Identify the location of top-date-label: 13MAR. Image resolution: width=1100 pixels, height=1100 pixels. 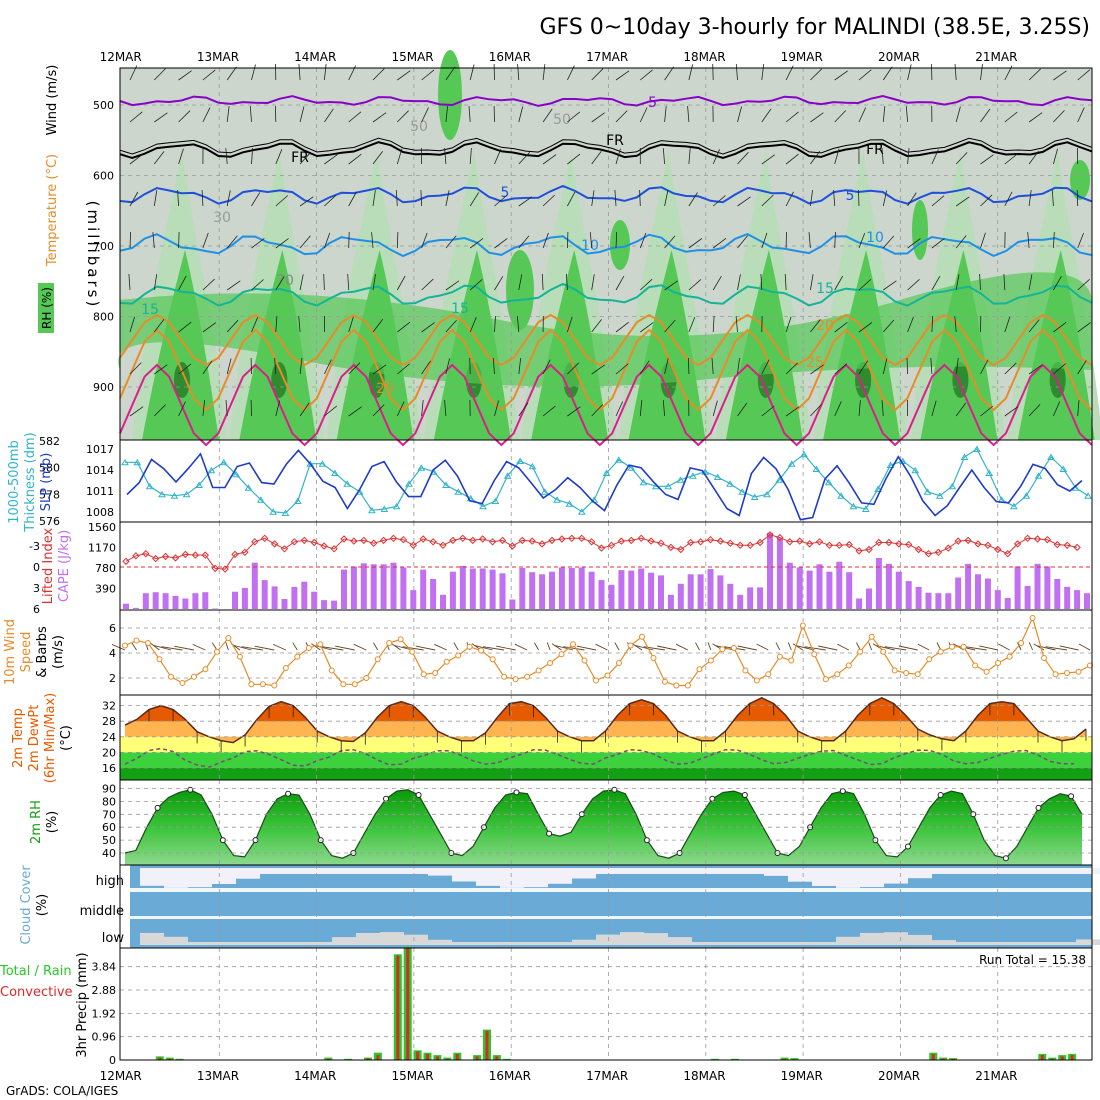
(218, 57).